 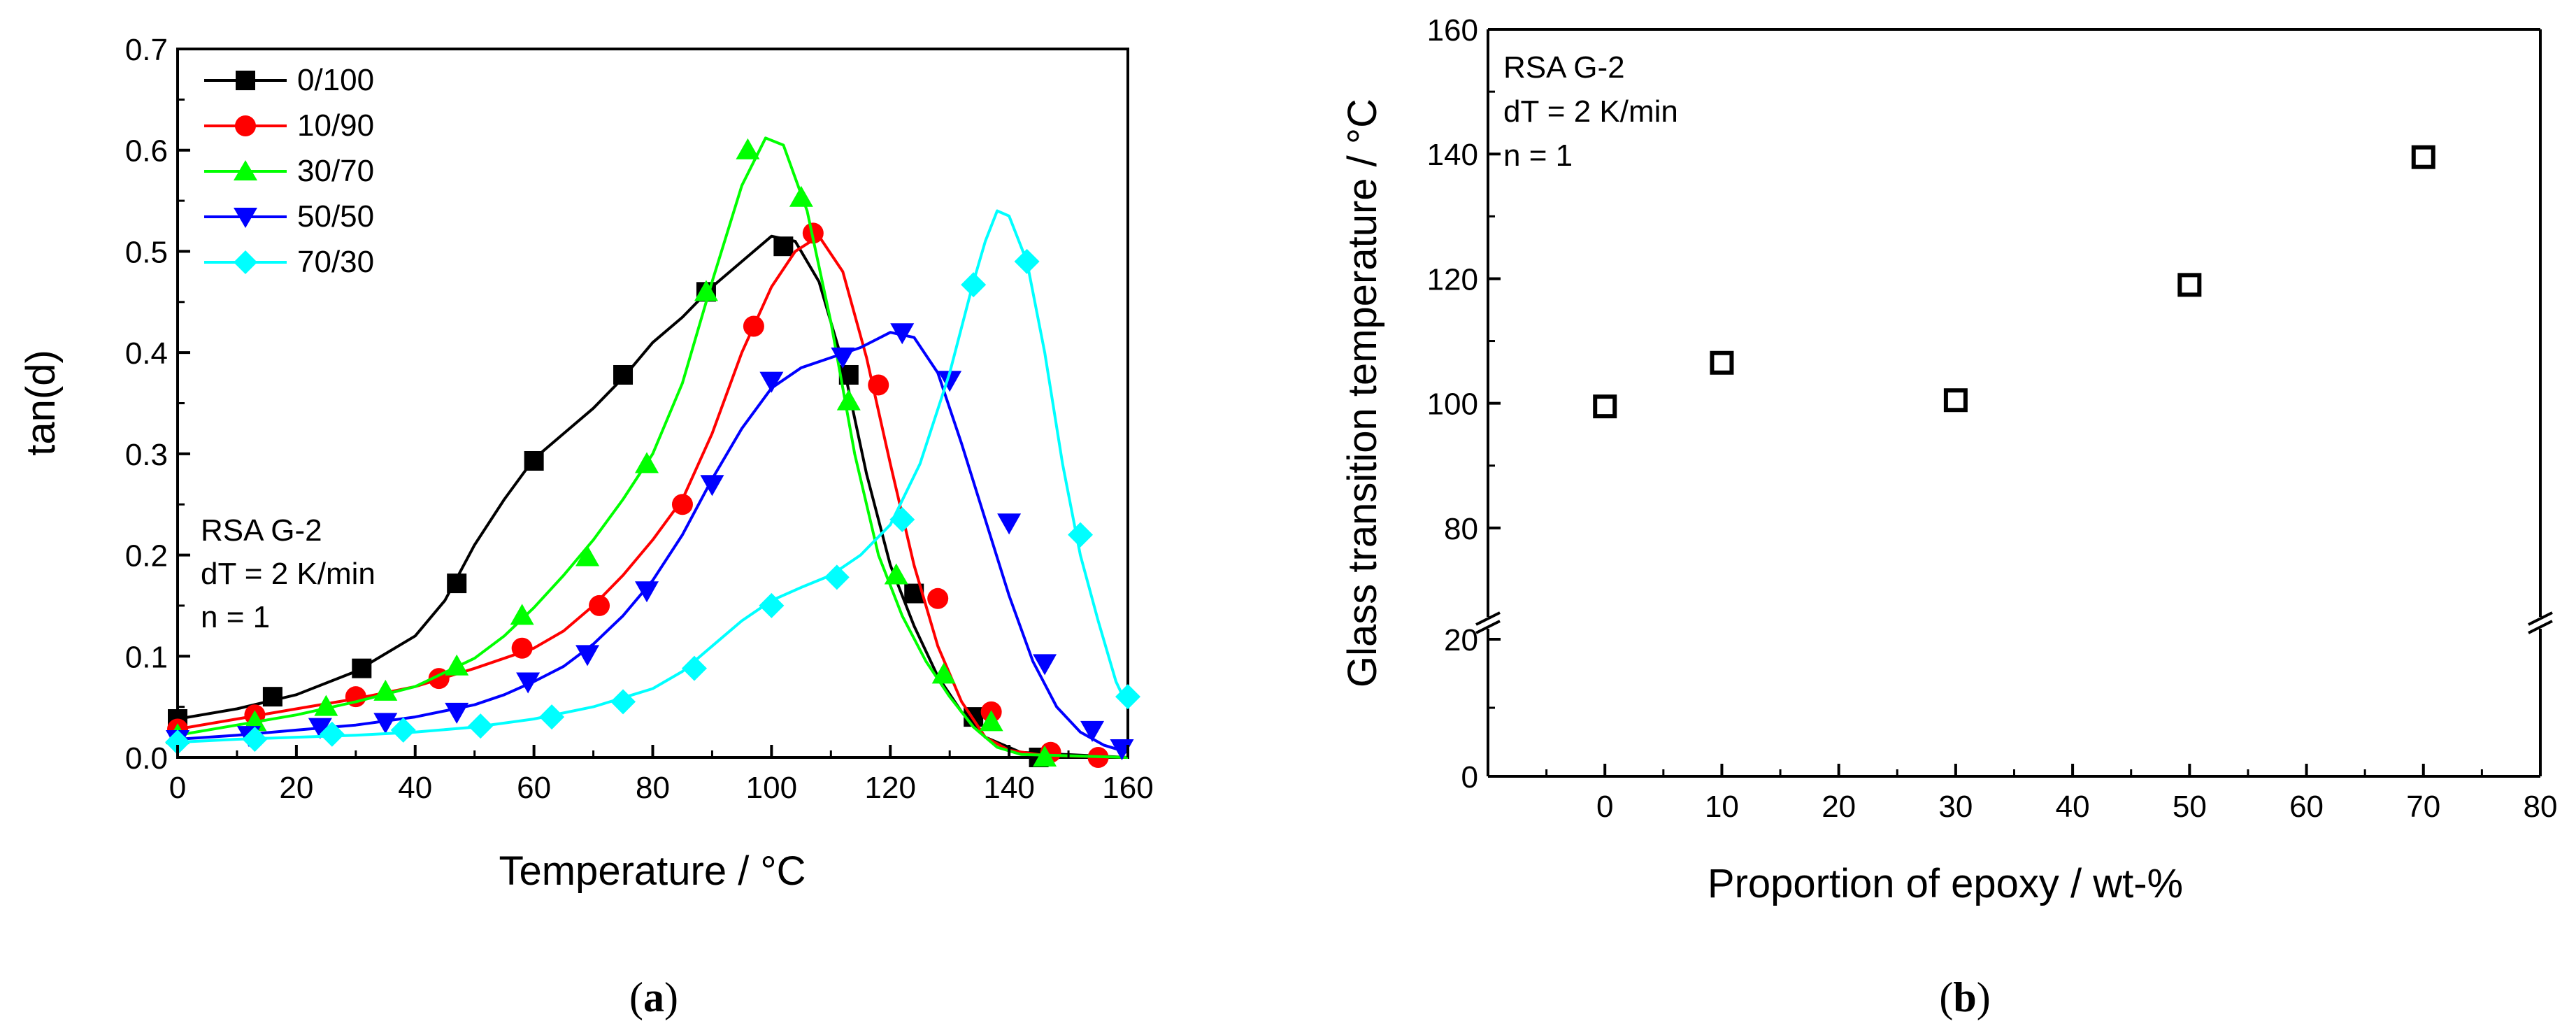 I want to click on panel-a-caption: (a), so click(x=653, y=997).